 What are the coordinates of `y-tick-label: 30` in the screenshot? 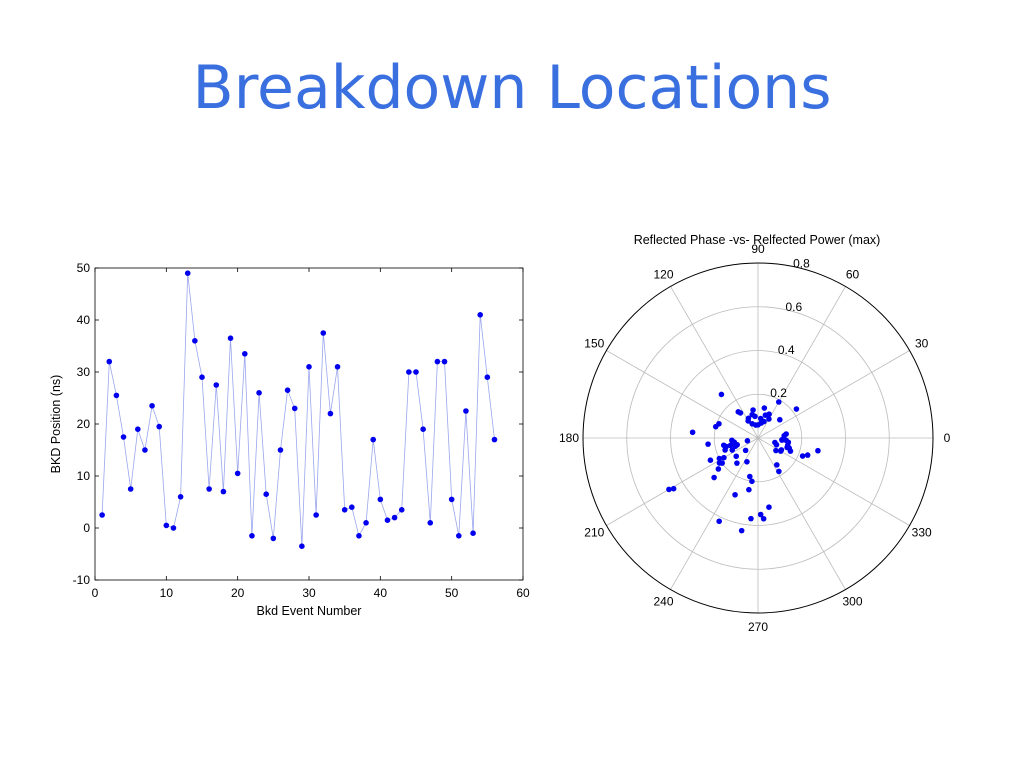 It's located at (84, 372).